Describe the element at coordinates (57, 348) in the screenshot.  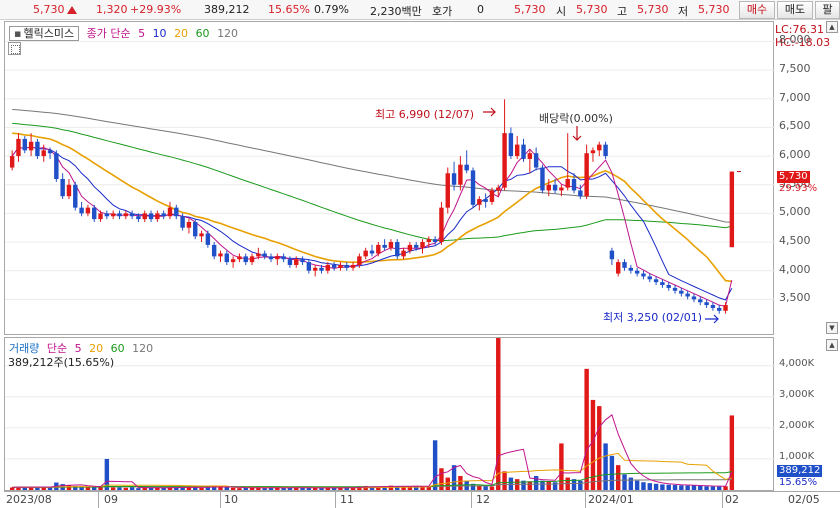
I see `vol-ma-label: 단순` at that location.